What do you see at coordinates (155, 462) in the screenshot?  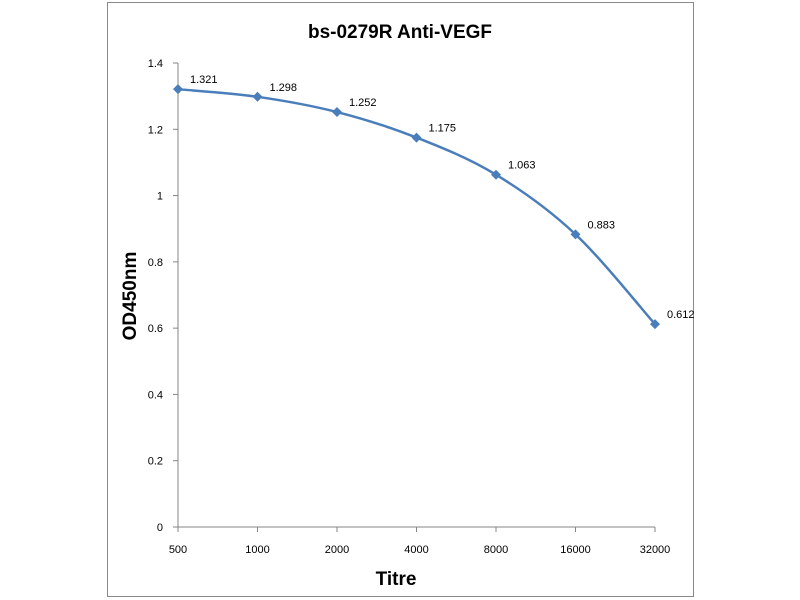 I see `y-tick-label: 0.2` at bounding box center [155, 462].